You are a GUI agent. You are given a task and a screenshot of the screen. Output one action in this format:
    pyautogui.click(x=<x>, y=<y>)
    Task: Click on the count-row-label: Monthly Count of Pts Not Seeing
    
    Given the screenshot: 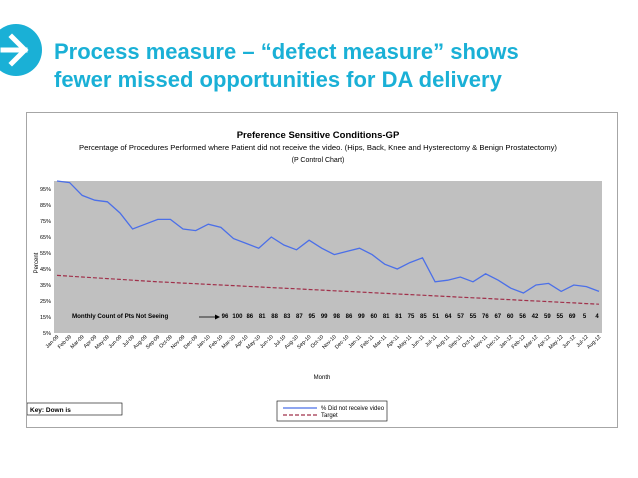 What is the action you would take?
    pyautogui.click(x=120, y=316)
    